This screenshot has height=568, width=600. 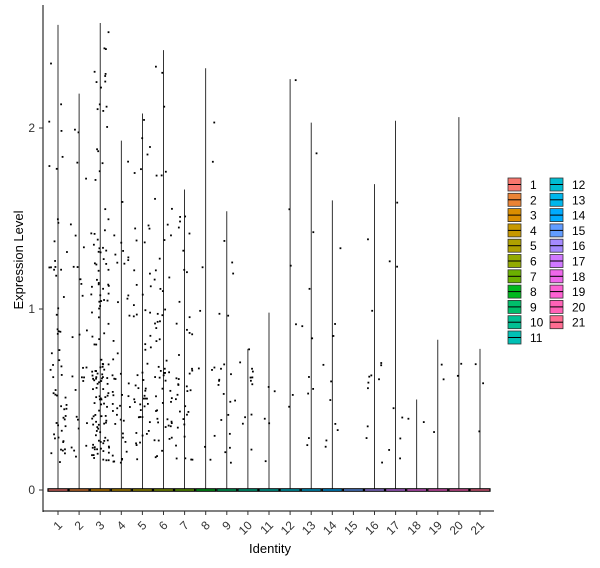 What do you see at coordinates (579, 216) in the screenshot?
I see `legend-label: 14` at bounding box center [579, 216].